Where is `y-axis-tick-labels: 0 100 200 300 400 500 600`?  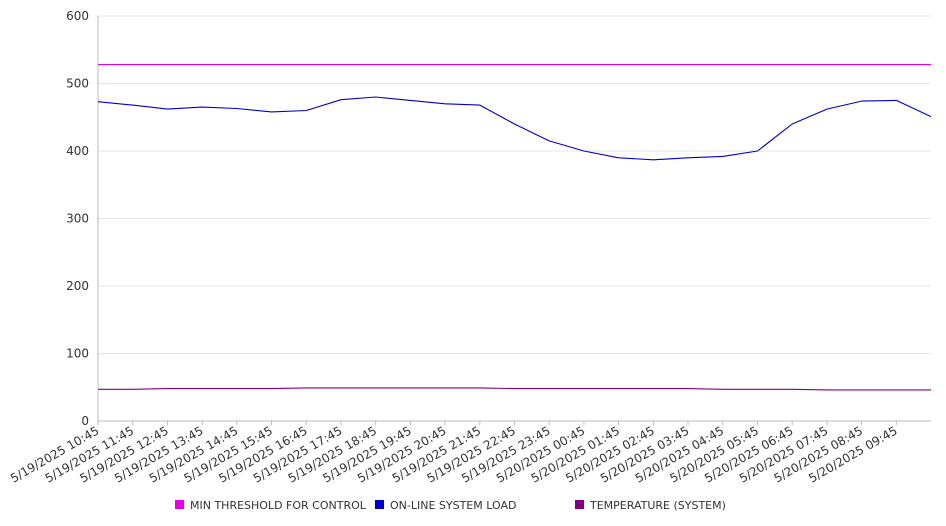 y-axis-tick-labels: 0 100 200 300 400 500 600 is located at coordinates (77, 218).